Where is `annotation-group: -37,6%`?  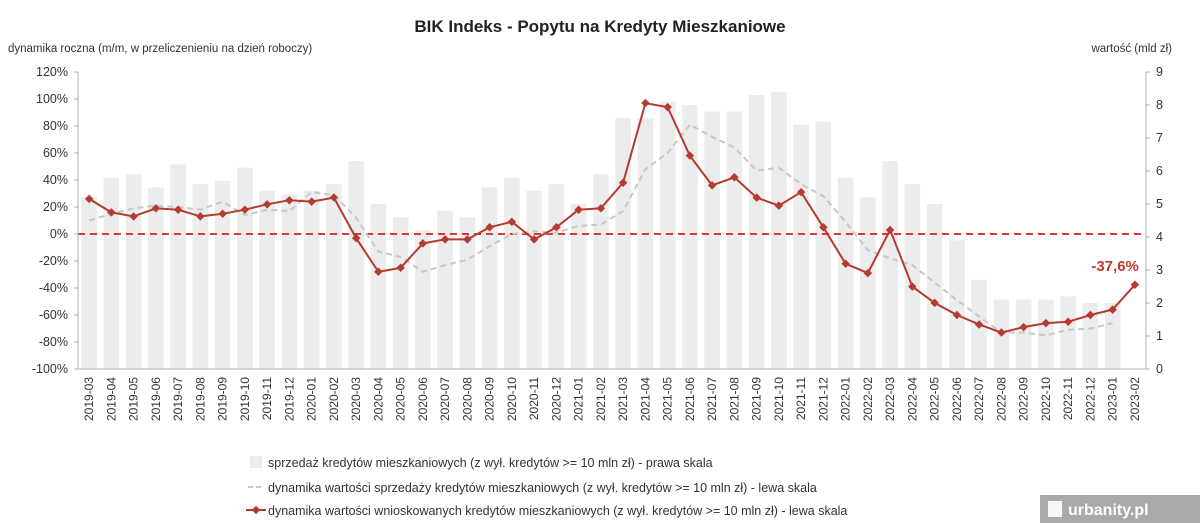
annotation-group: -37,6% is located at coordinates (1115, 266).